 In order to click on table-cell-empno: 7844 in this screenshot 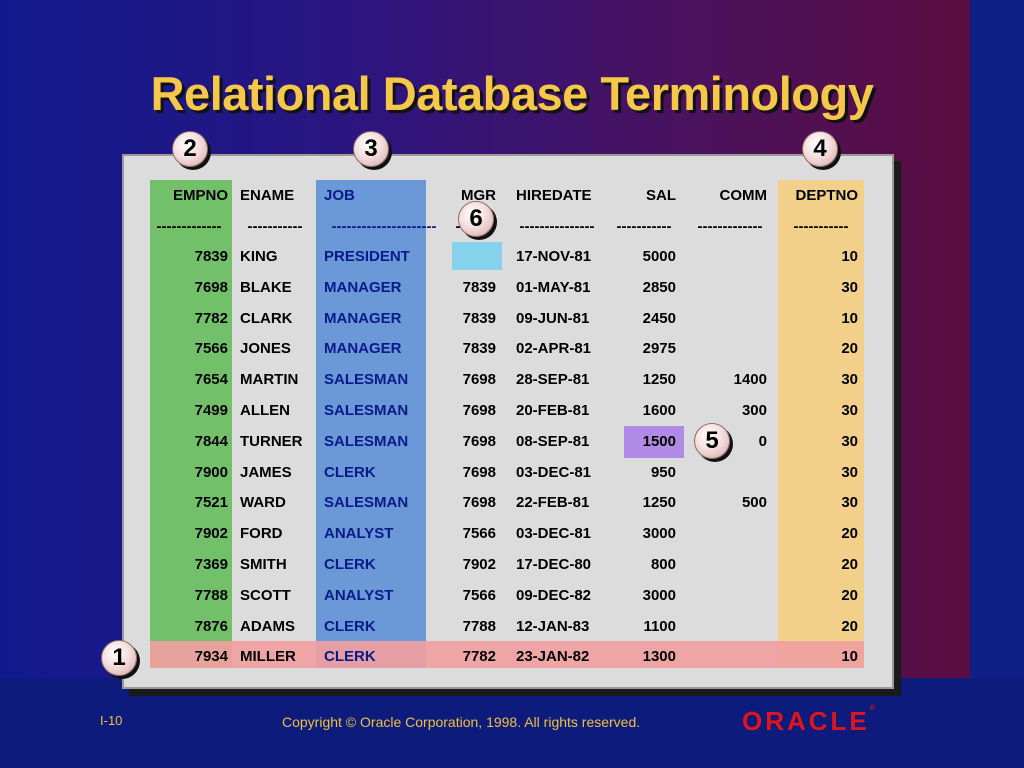, I will do `click(211, 441)`.